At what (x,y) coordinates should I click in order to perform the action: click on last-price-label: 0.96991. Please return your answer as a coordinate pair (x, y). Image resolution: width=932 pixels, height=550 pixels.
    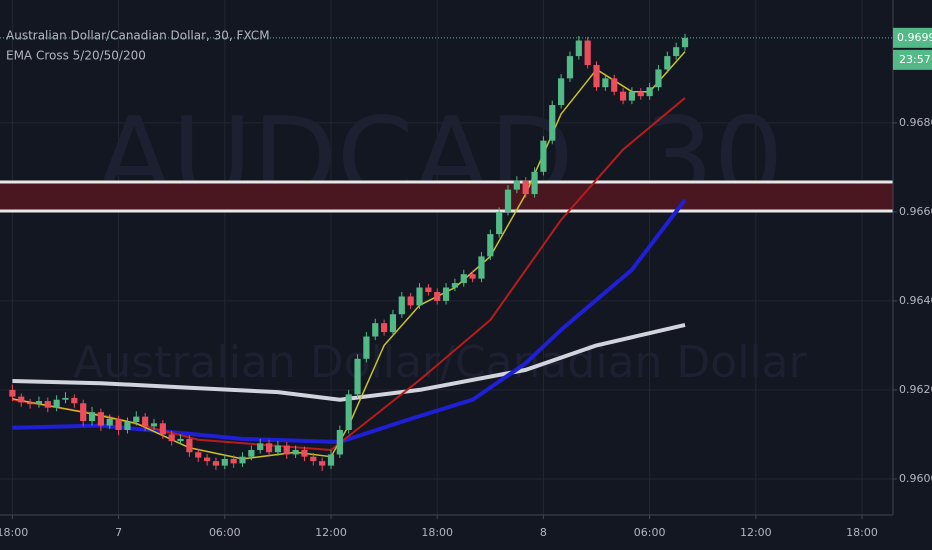
    Looking at the image, I should click on (914, 37).